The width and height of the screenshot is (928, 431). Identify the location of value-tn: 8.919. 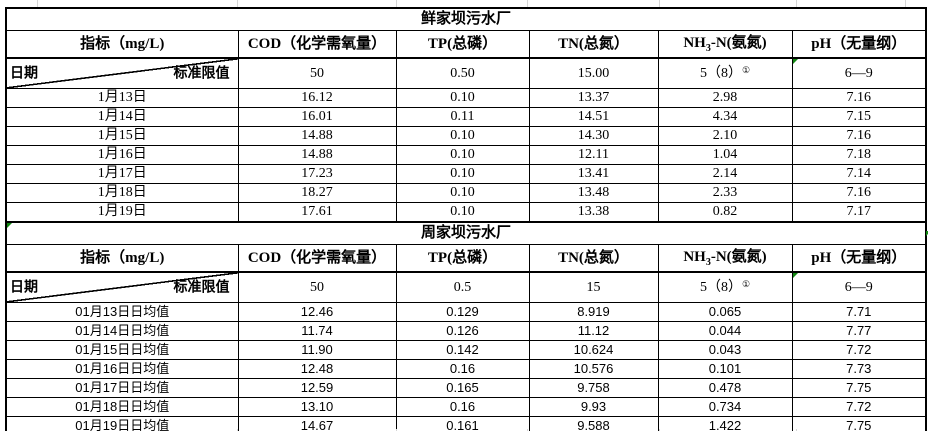
(593, 312).